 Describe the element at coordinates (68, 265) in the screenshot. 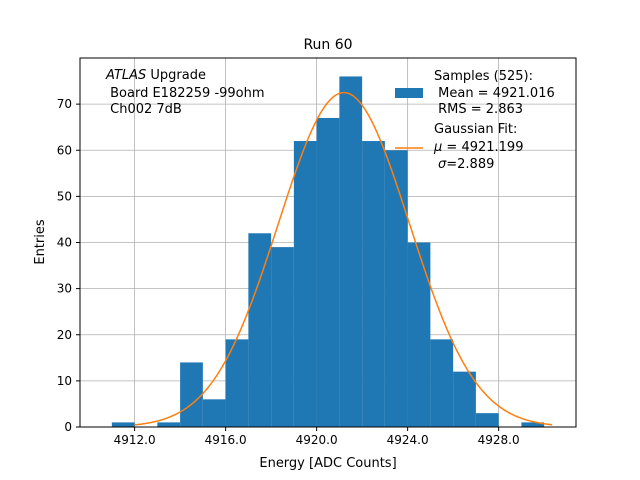

I see `y-axis-ticks: 0 10 20 30 40 50 60 70` at that location.